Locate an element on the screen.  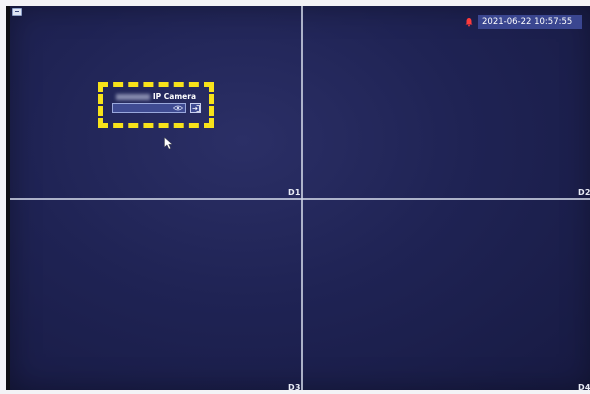
grid-divider-horizontal is located at coordinates (300, 199).